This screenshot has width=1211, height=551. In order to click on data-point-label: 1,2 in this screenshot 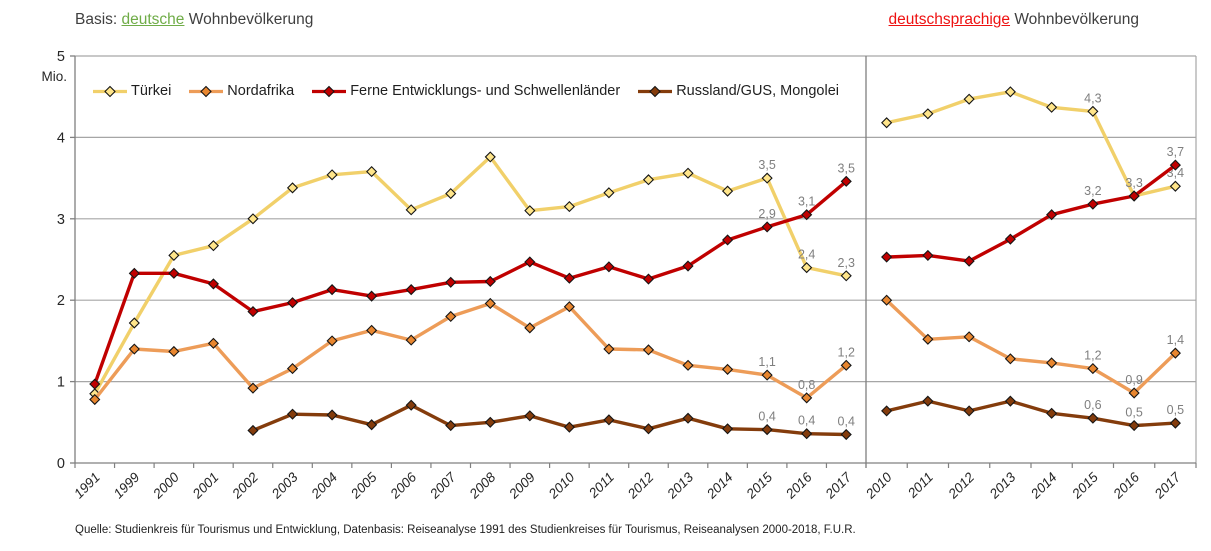, I will do `click(846, 352)`.